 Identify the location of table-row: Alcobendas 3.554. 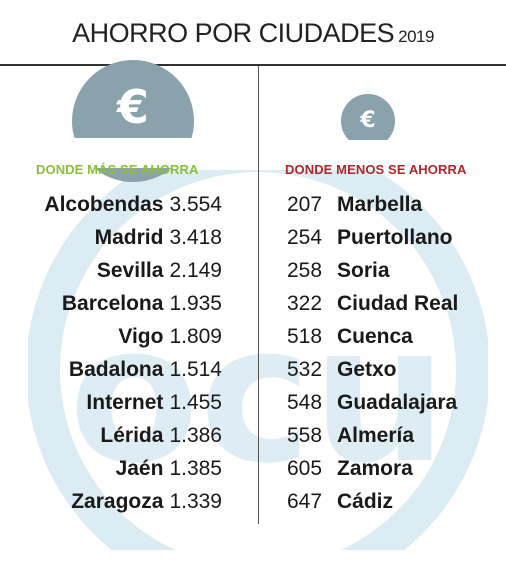
(111, 204).